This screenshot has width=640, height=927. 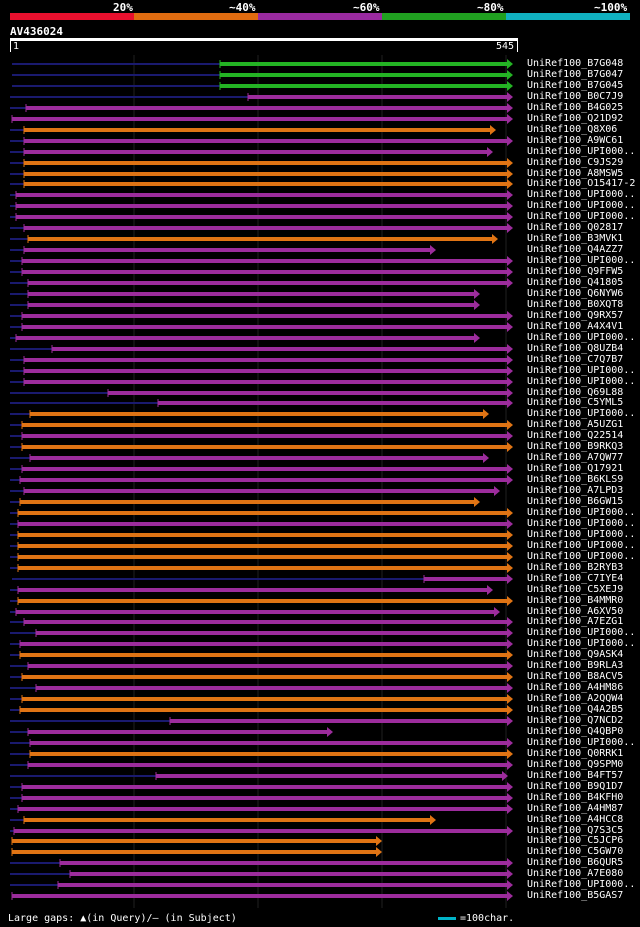 I want to click on hit-label: UniRef100_A8MSW5, so click(x=575, y=173).